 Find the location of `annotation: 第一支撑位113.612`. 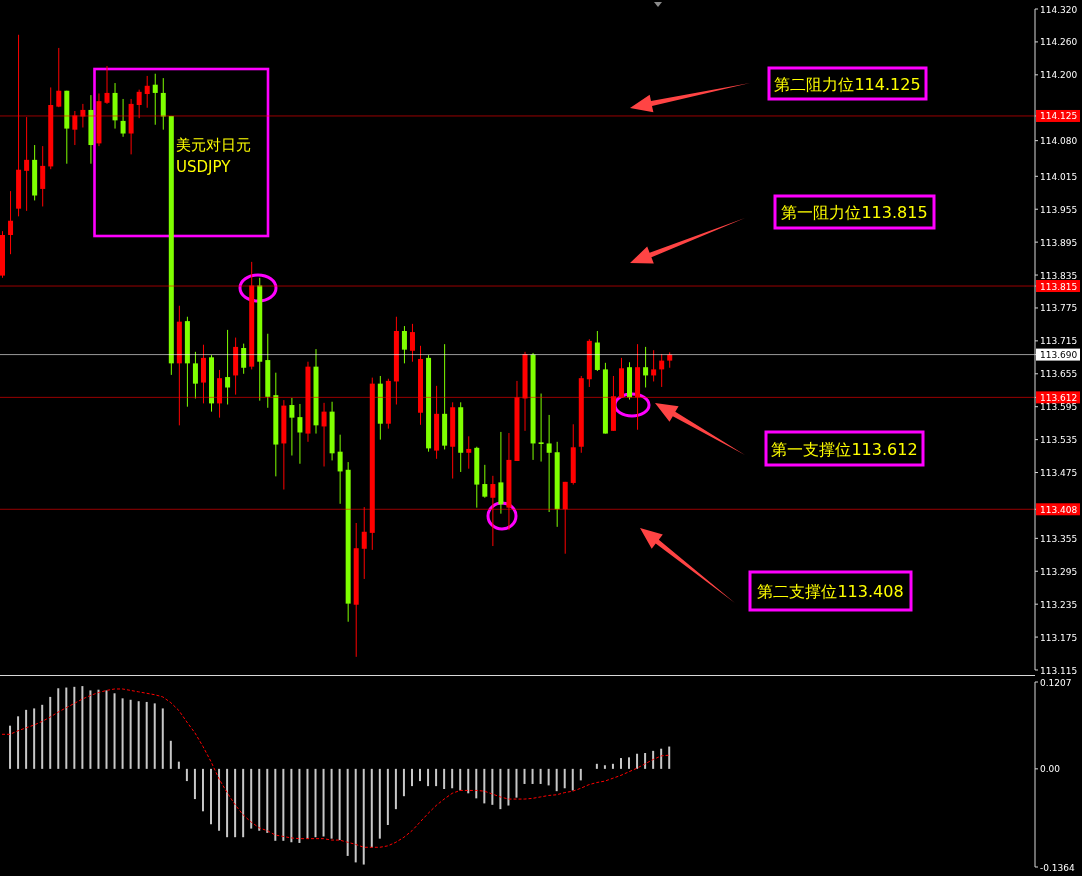

annotation: 第一支撑位113.612 is located at coordinates (844, 449).